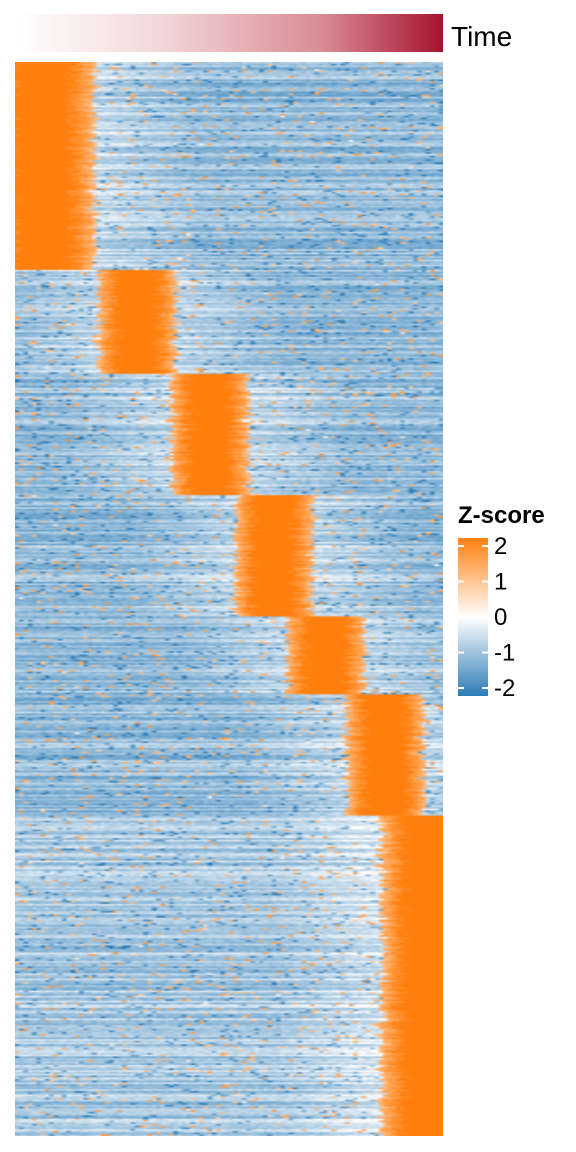 The image size is (576, 1152). What do you see at coordinates (486, 617) in the screenshot?
I see `legend-ticks: 2 1 0 -1 -2` at bounding box center [486, 617].